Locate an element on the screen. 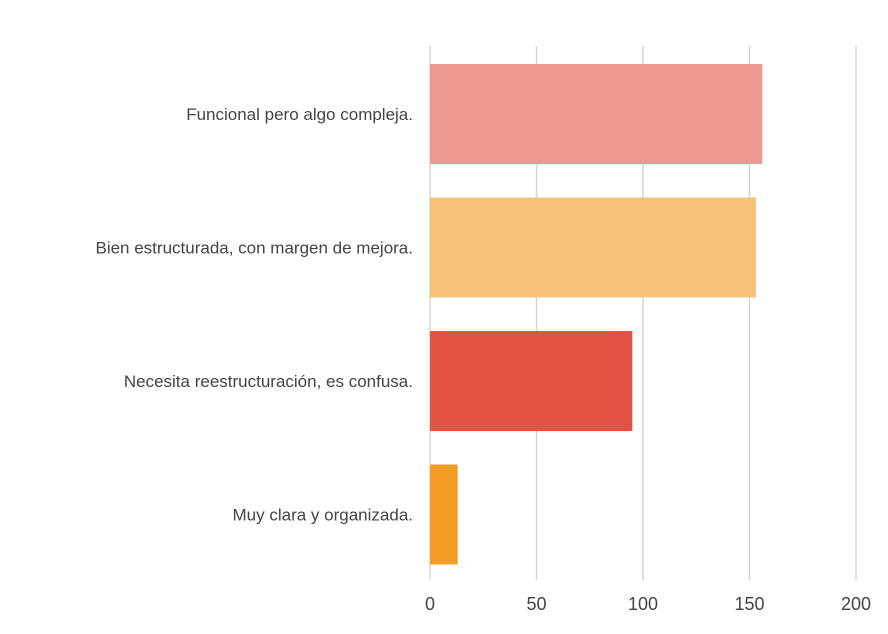 The image size is (888, 634). x-tick-label: 150 is located at coordinates (749, 604).